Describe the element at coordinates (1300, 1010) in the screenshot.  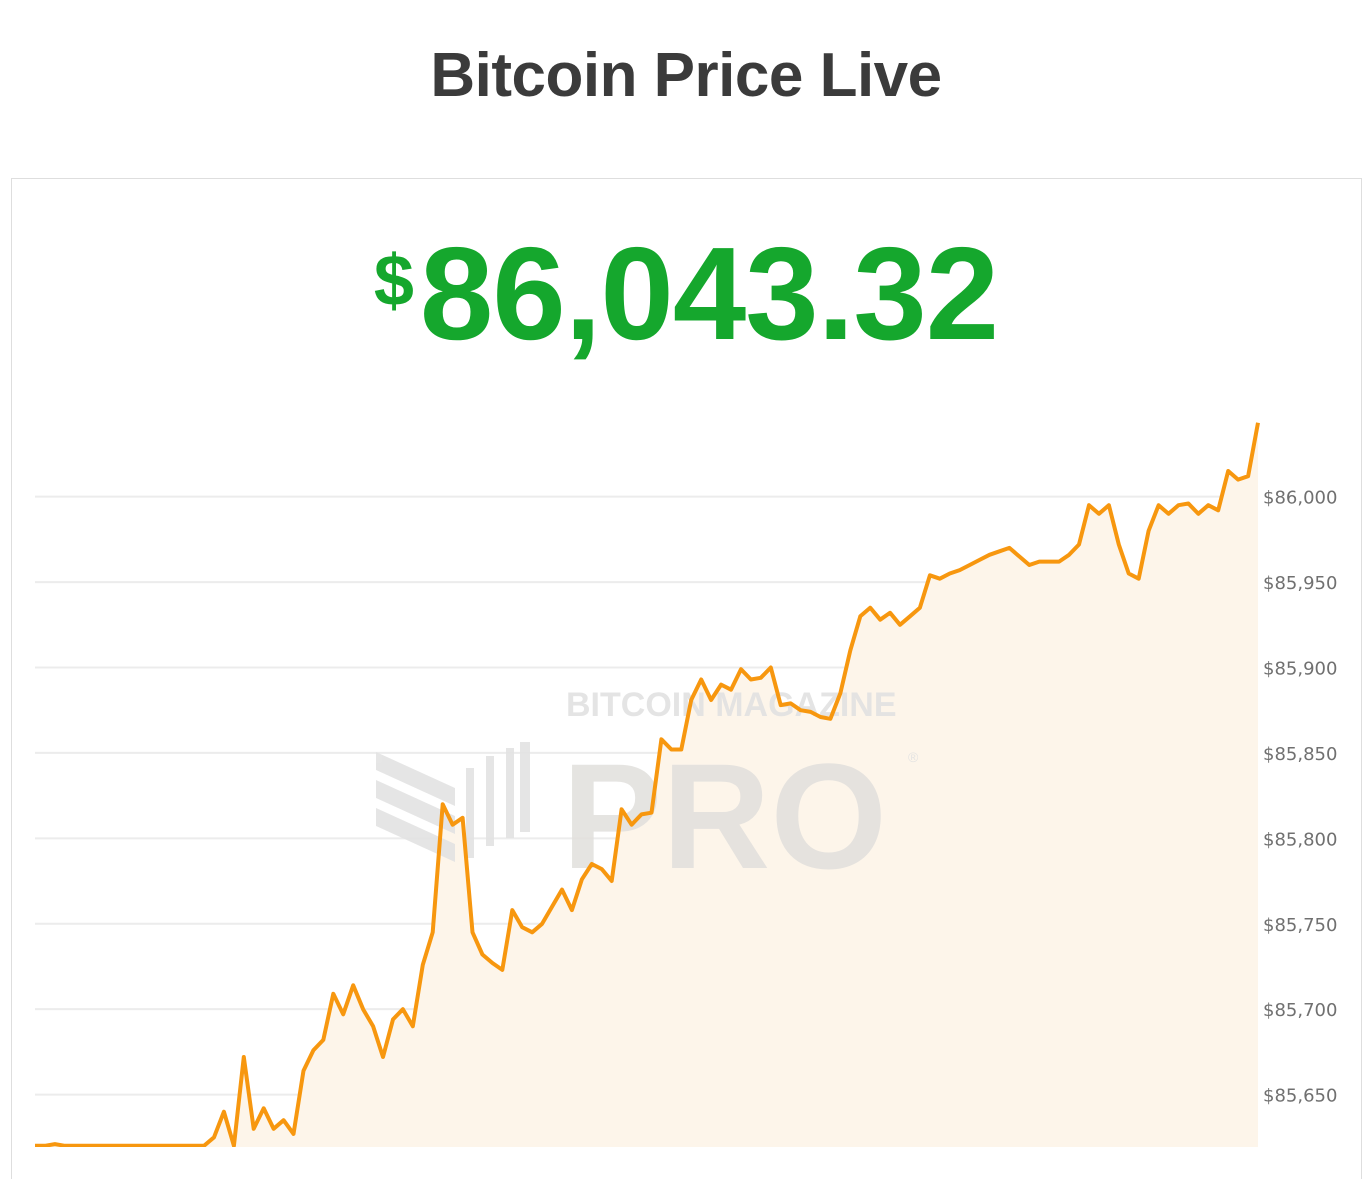
I see `y-tick-label: $85,700` at that location.